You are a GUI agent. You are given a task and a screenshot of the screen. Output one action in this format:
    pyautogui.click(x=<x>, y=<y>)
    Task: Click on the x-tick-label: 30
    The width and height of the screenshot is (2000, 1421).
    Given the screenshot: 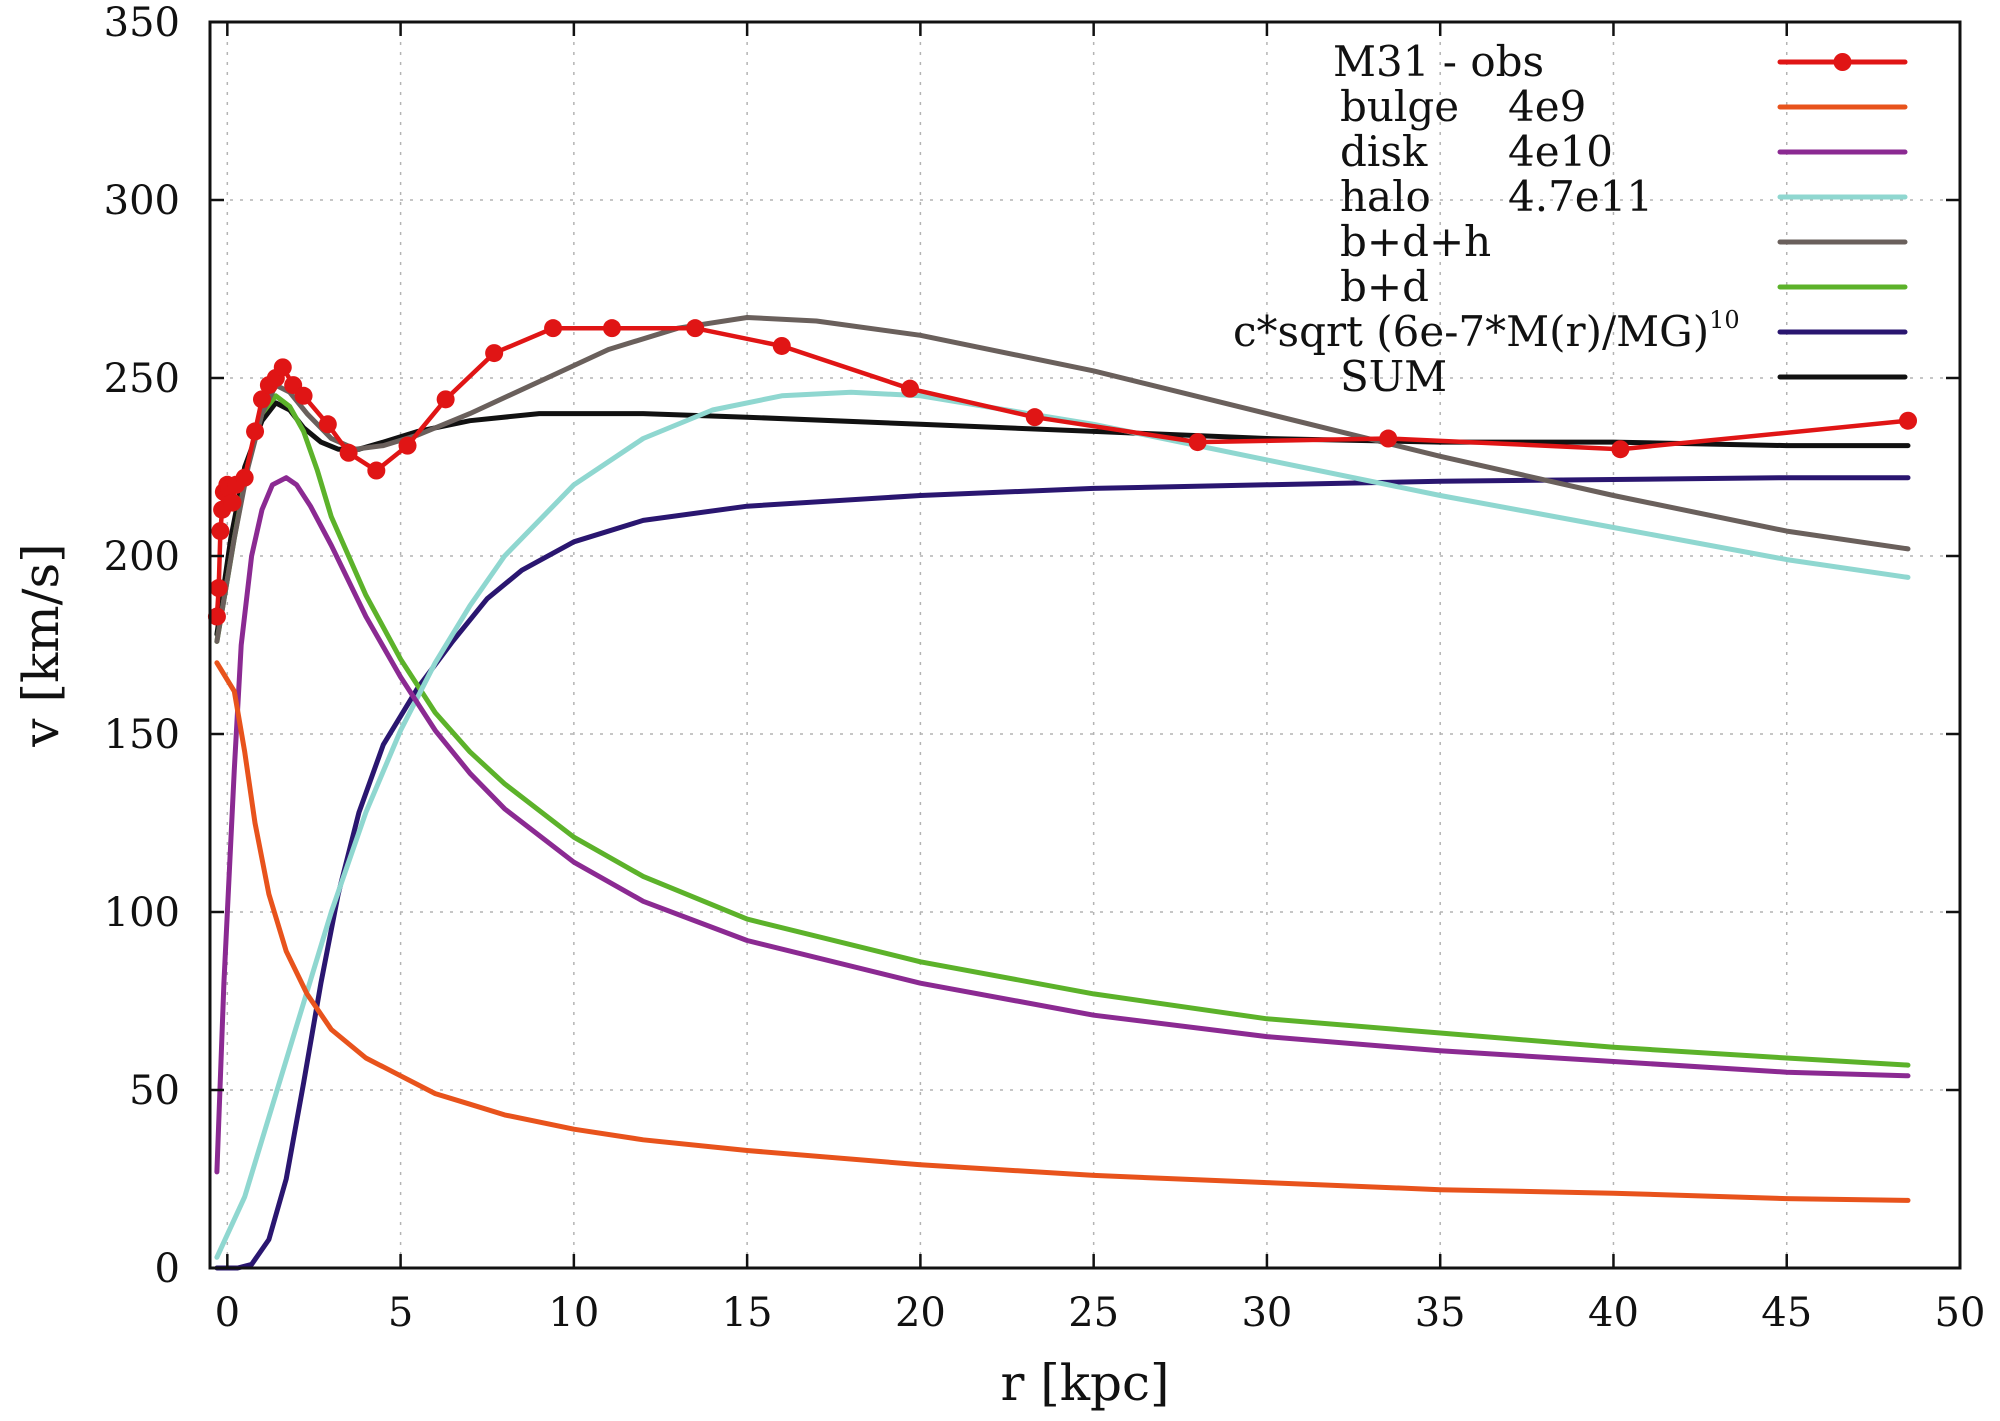 What is the action you would take?
    pyautogui.click(x=1266, y=1313)
    